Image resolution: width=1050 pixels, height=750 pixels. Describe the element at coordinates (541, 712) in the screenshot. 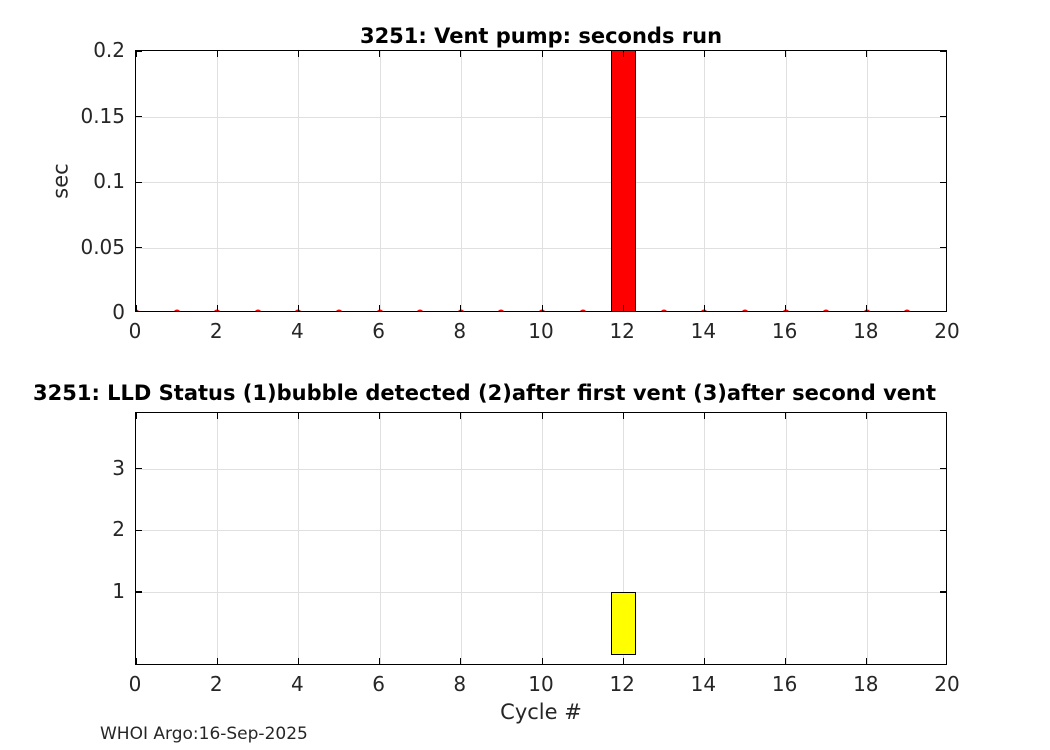

I see `x-axis-label-cycle: Cycle #` at that location.